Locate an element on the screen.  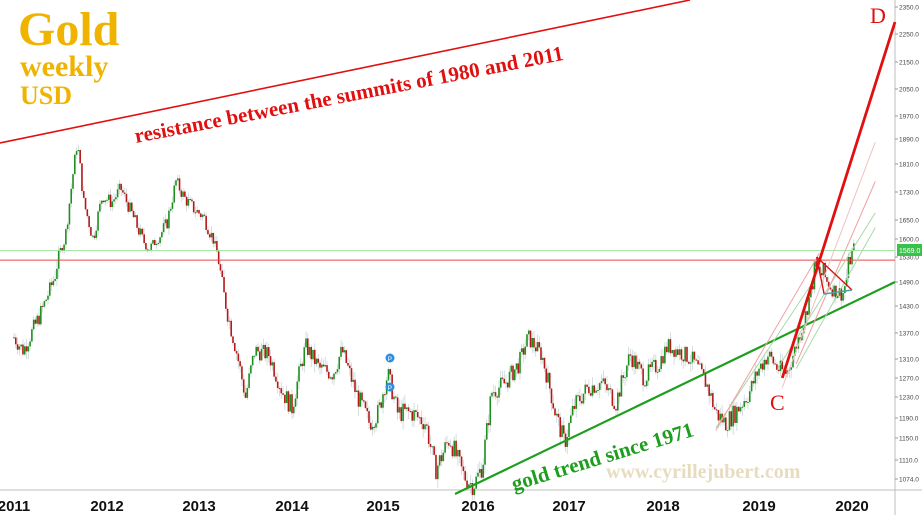
watermark: www.cyrillejubert.com is located at coordinates (703, 472).